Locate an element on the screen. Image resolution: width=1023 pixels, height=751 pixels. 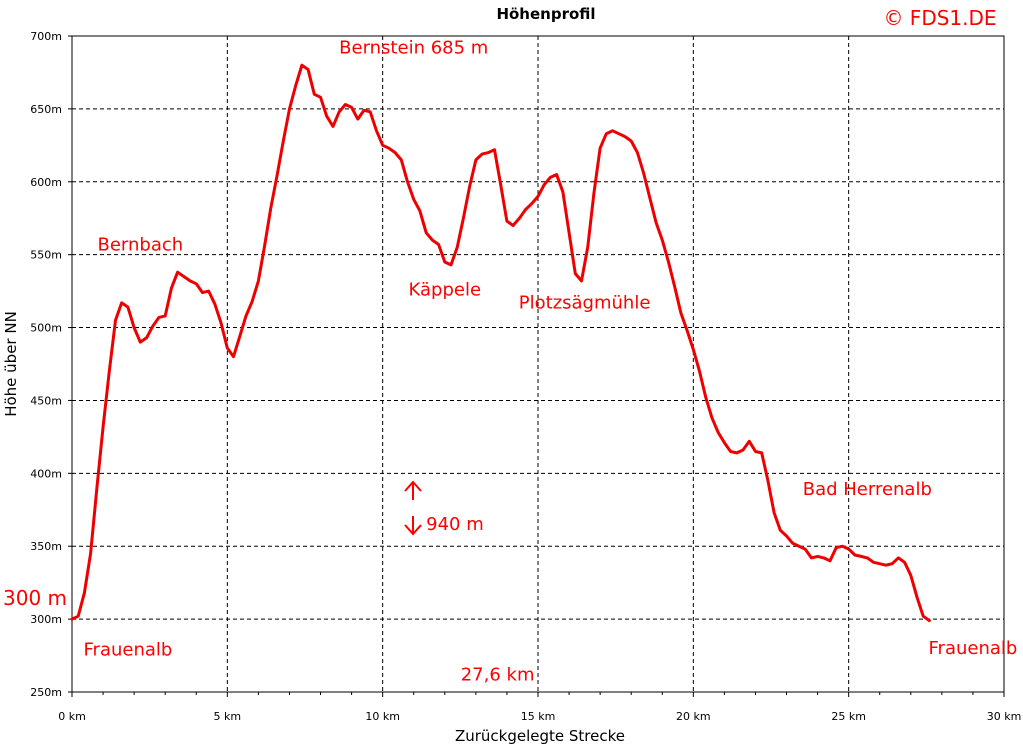
annotation-label: Plotzsägmühle is located at coordinates (585, 303).